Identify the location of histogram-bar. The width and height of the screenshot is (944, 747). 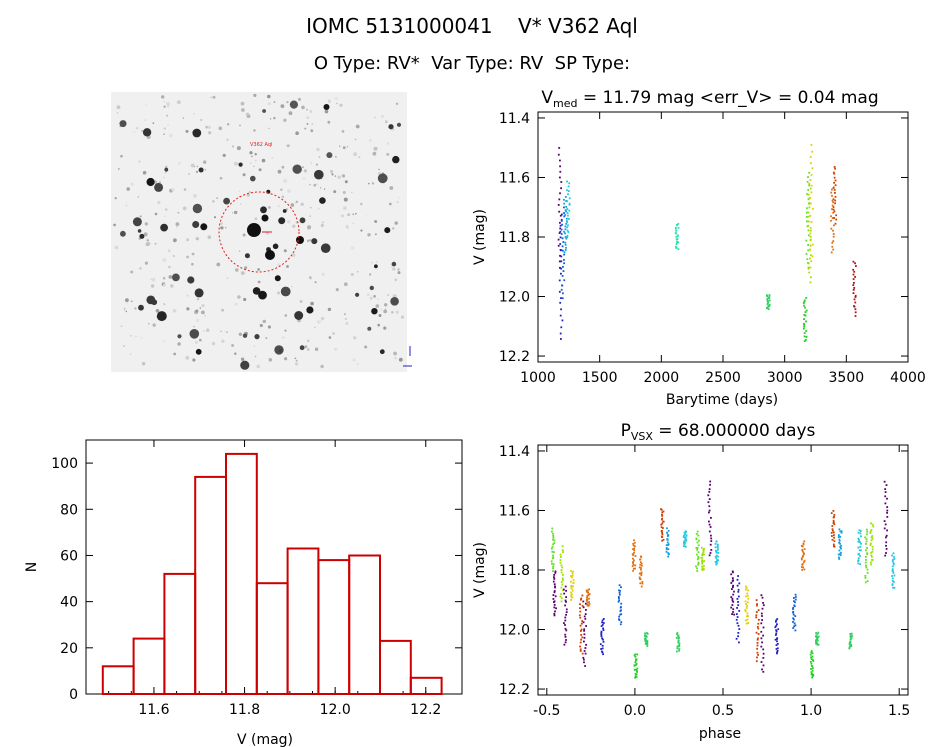
(334, 627).